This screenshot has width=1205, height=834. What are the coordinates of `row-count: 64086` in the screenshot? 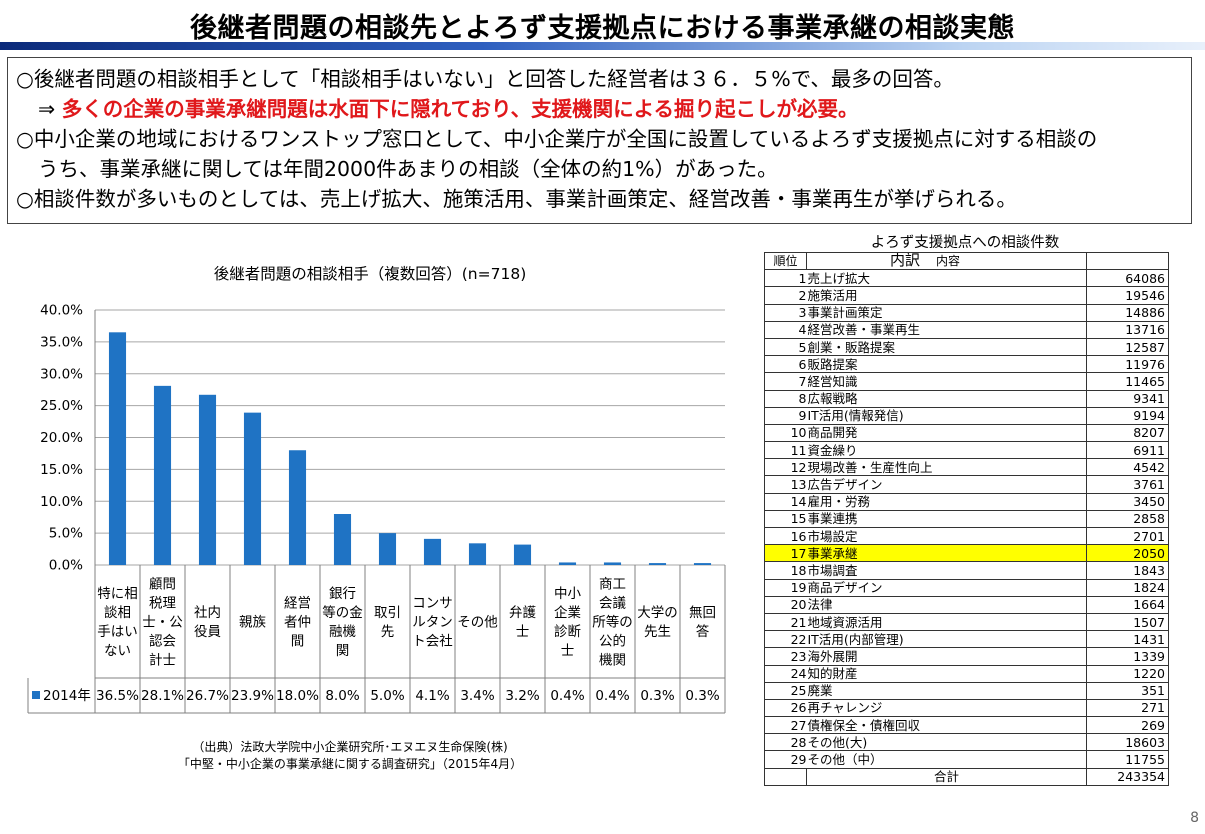 It's located at (1127, 278).